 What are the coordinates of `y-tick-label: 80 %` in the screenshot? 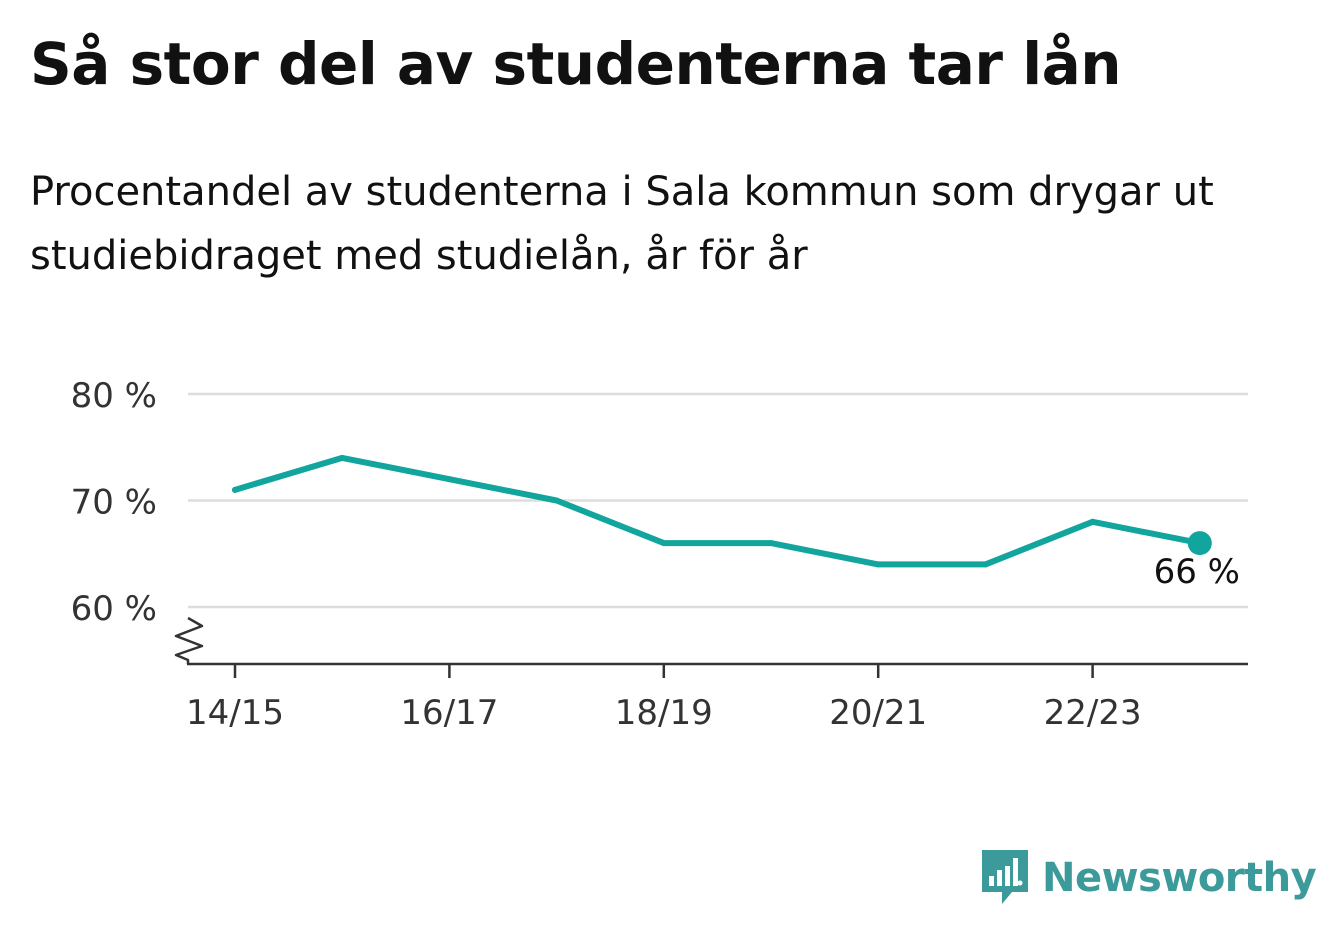 It's located at (114, 396).